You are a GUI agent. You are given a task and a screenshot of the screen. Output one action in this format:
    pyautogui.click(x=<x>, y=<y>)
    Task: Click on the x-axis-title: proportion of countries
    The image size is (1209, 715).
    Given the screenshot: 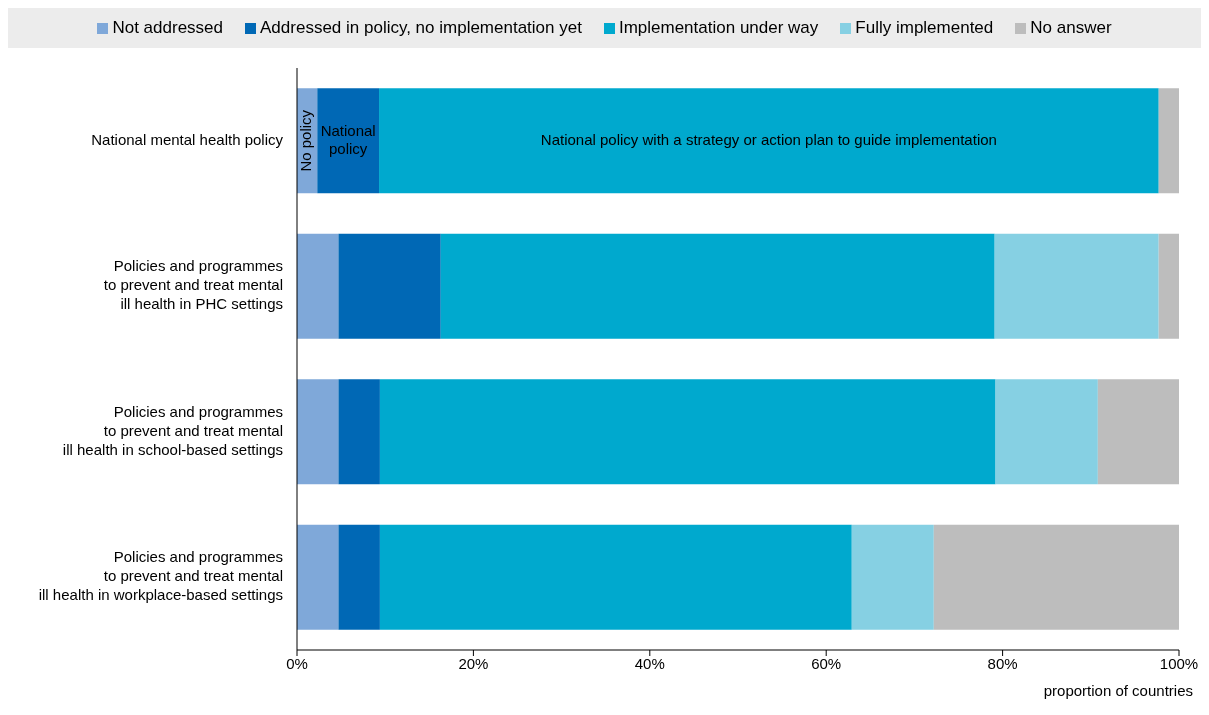 What is the action you would take?
    pyautogui.click(x=1118, y=690)
    